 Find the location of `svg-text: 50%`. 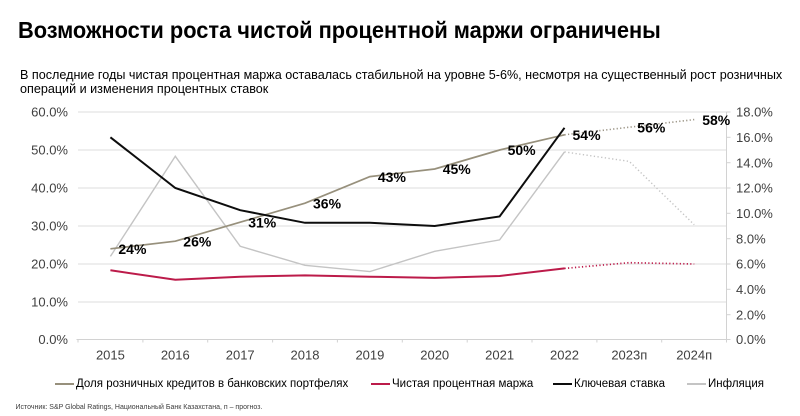

svg-text: 50% is located at coordinates (522, 150).